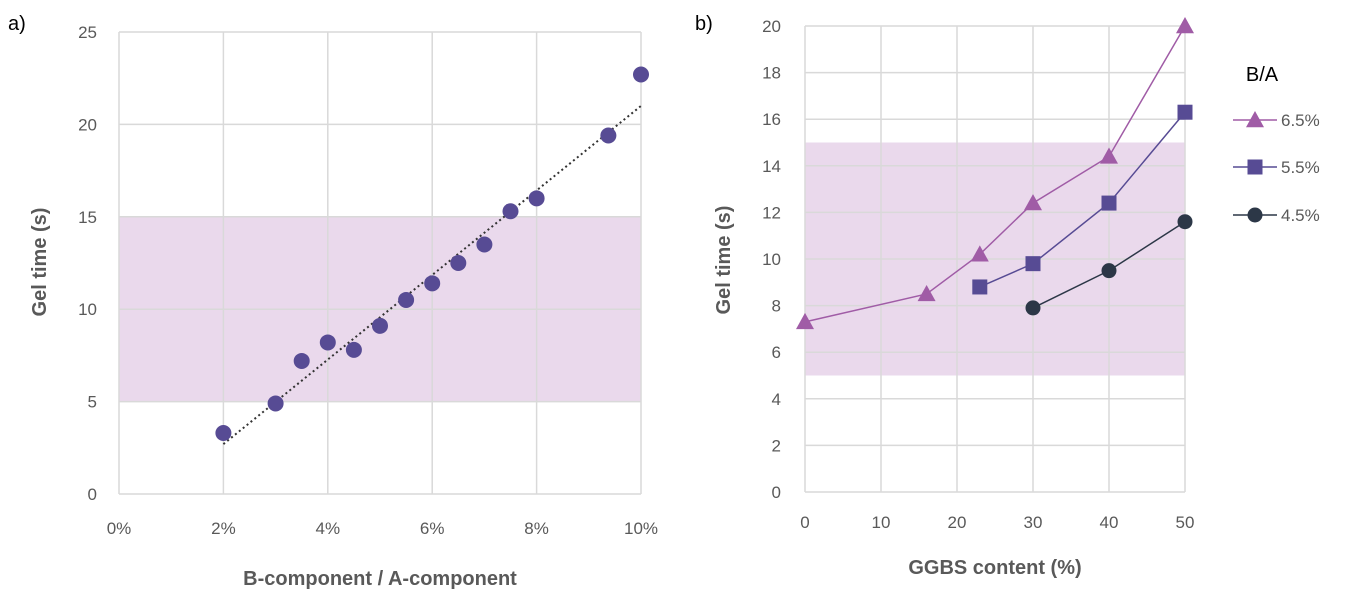 The image size is (1355, 591). I want to click on series-circle, so click(1109, 265).